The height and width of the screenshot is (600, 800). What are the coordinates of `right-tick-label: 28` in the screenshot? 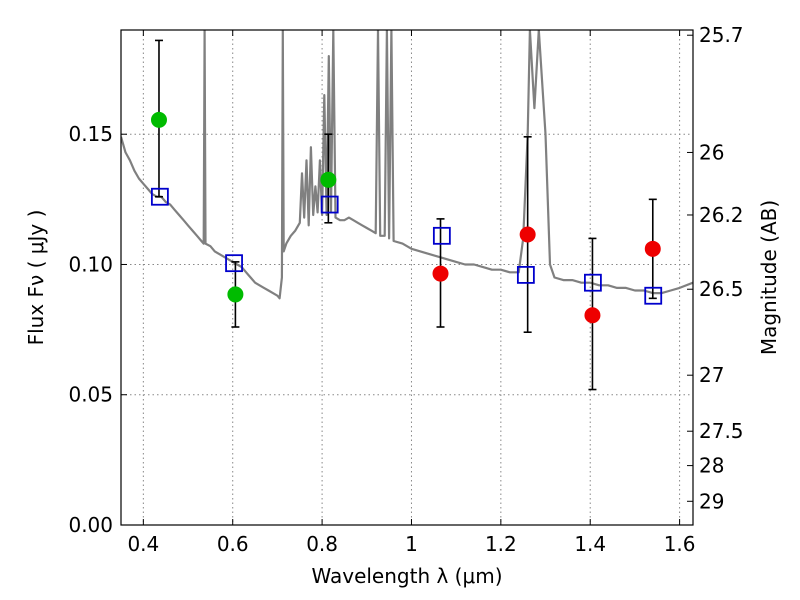 It's located at (711, 466).